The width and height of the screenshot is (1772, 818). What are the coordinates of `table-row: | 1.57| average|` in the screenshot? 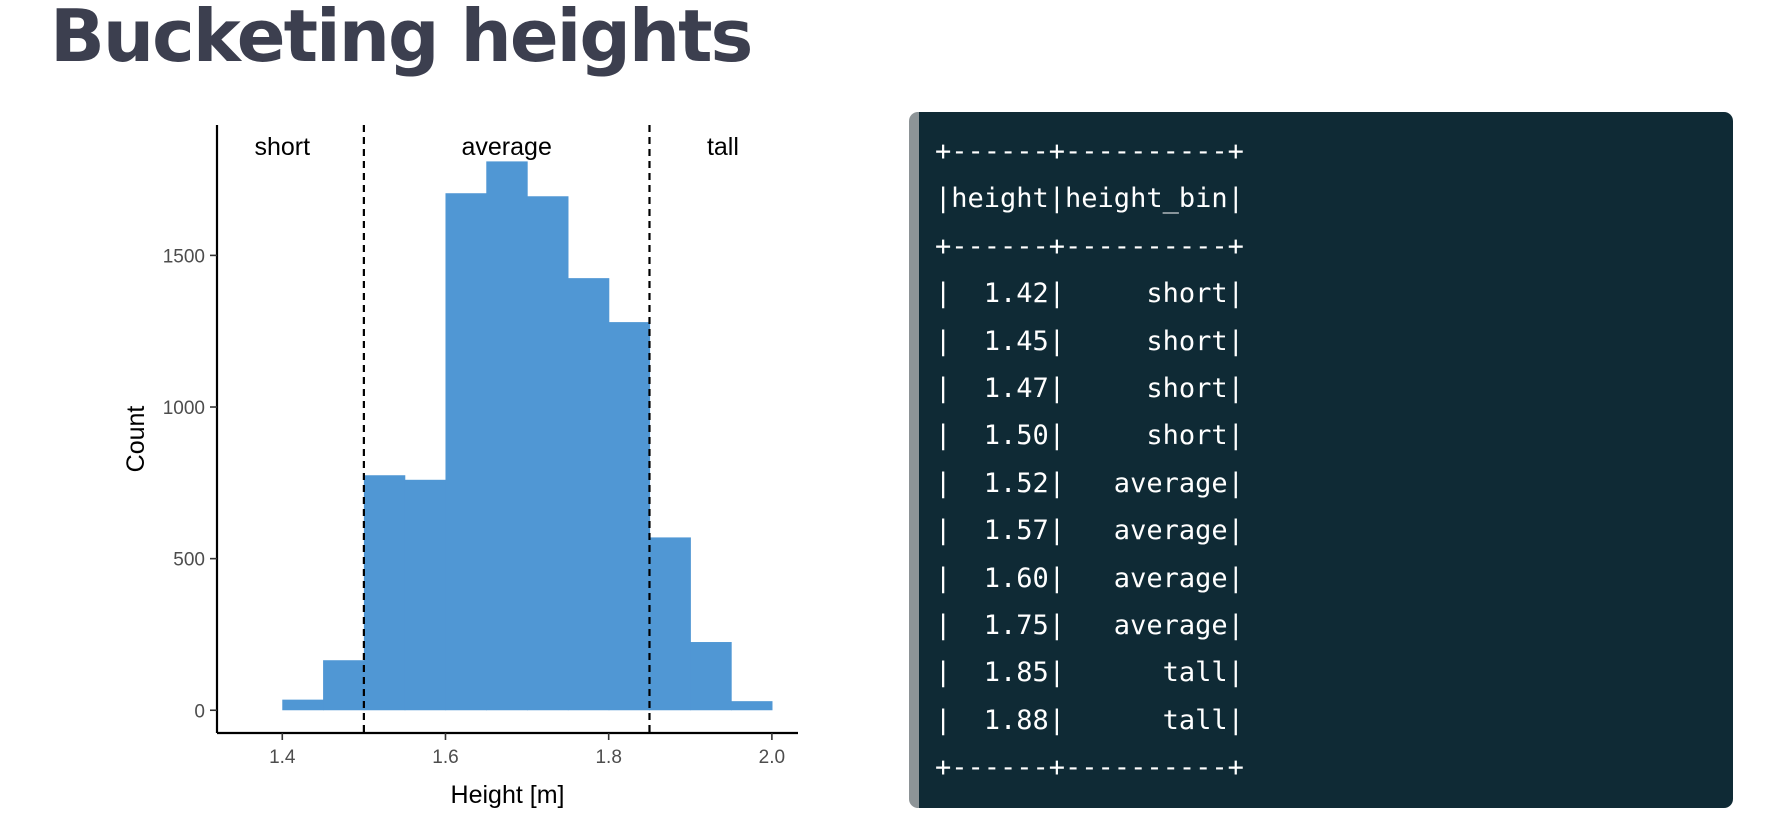 It's located at (1089, 531).